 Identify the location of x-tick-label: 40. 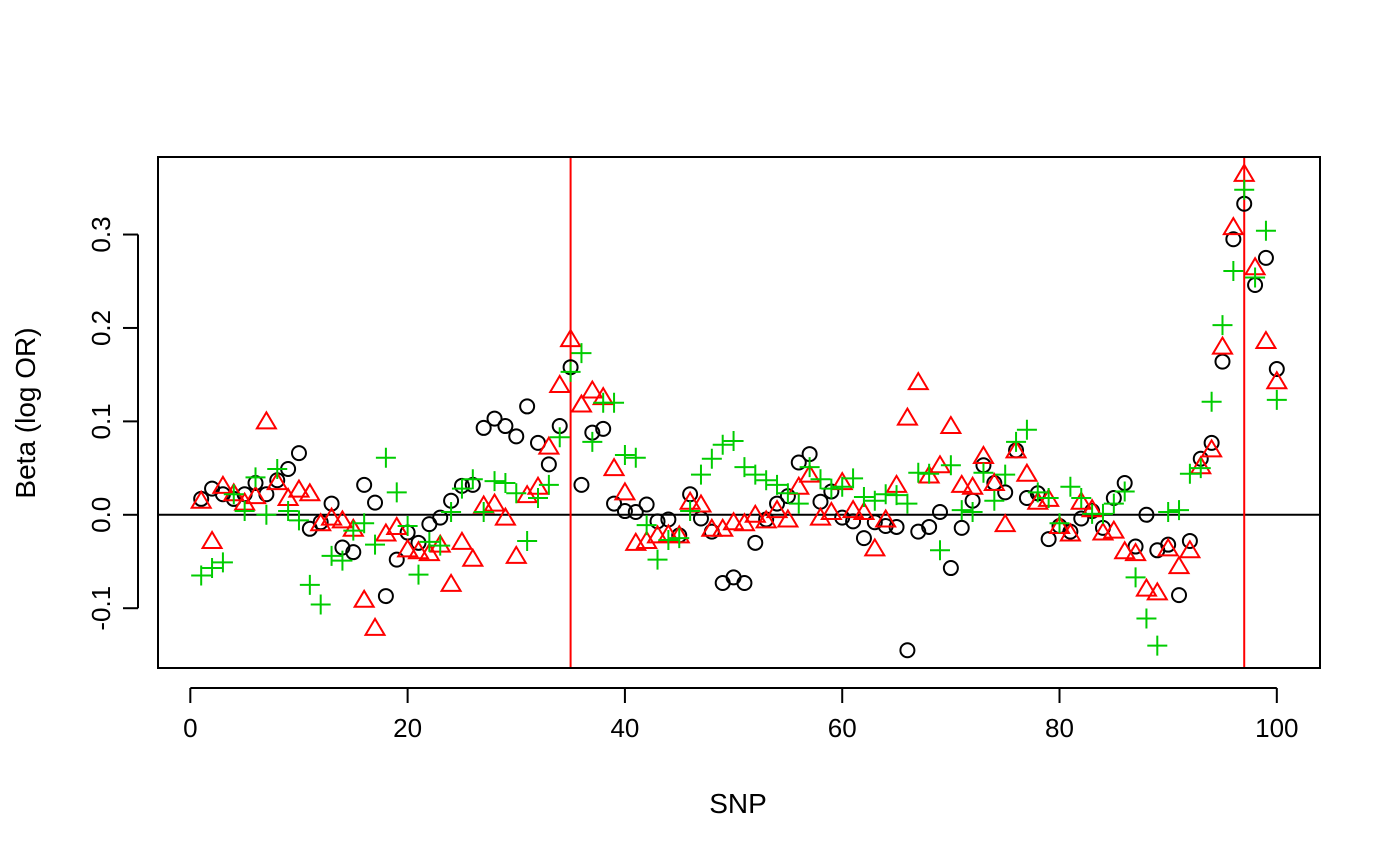
(624, 728).